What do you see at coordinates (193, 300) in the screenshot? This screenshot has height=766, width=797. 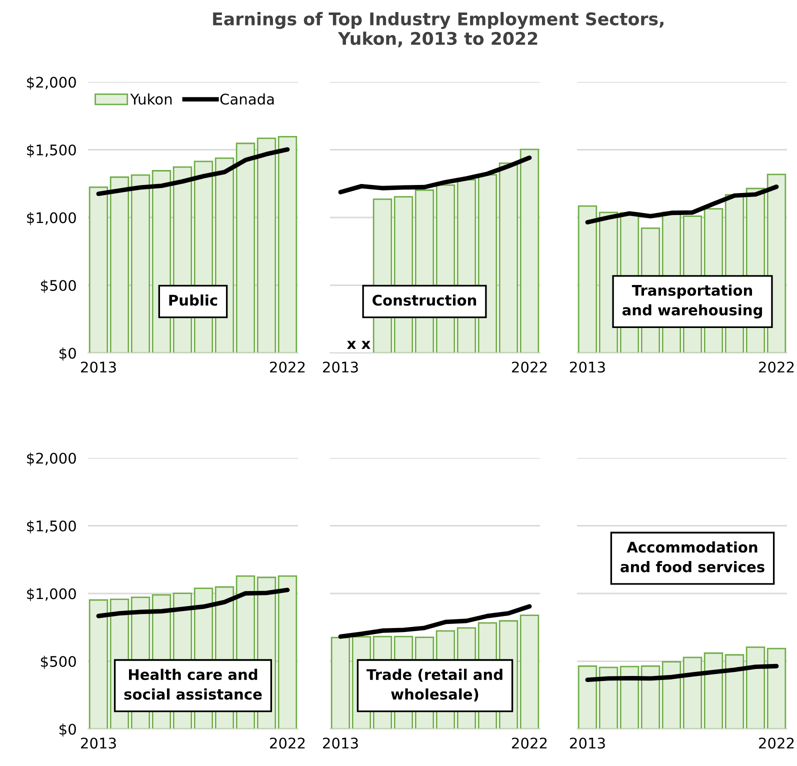 I see `annotation: Public` at bounding box center [193, 300].